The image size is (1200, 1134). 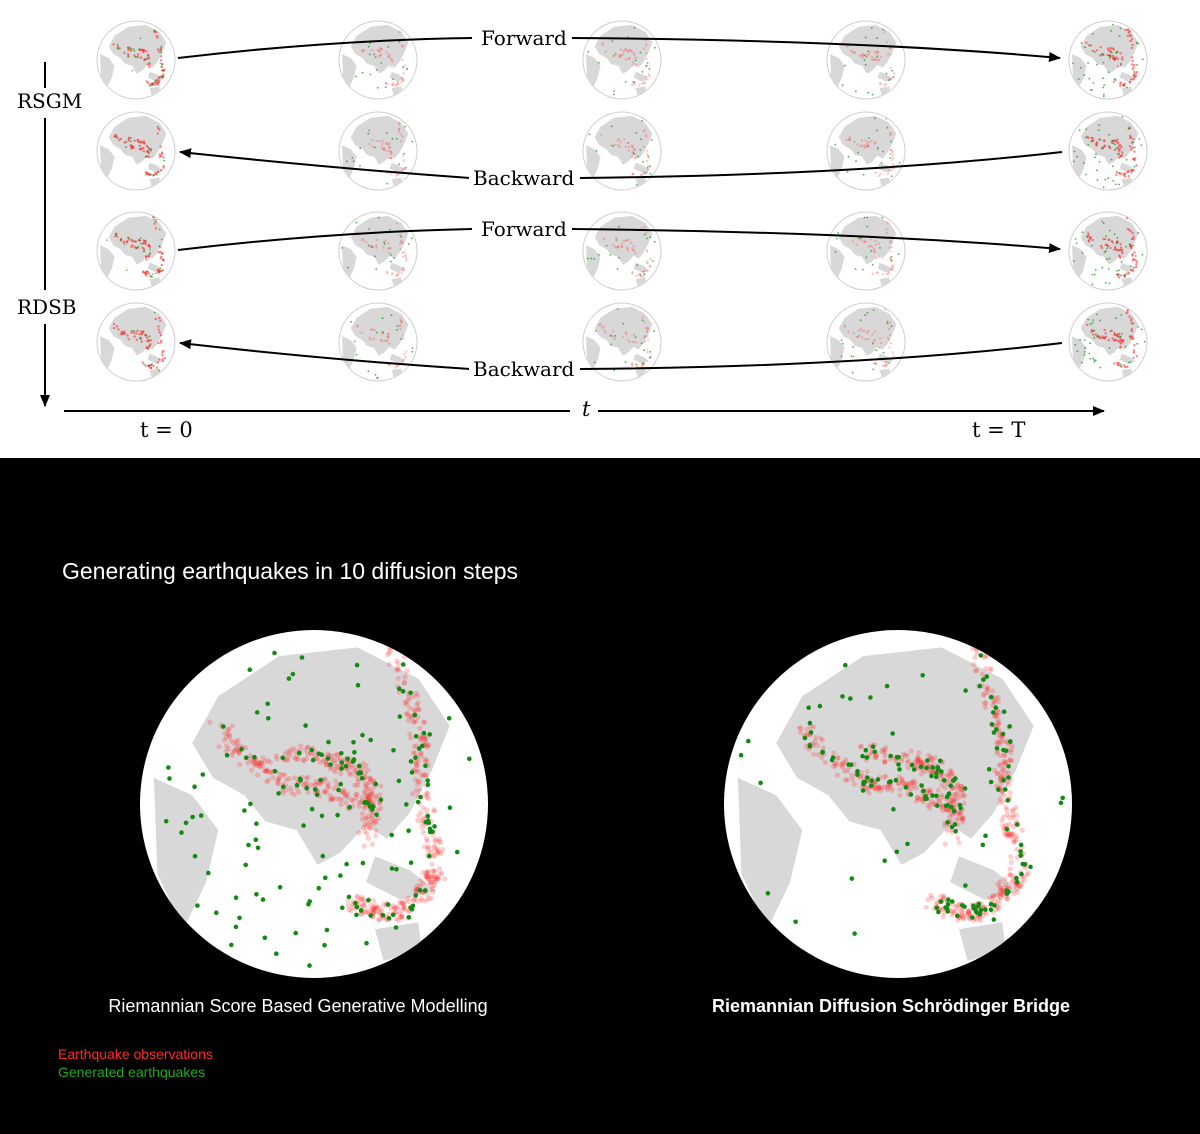 What do you see at coordinates (816, 49) in the screenshot?
I see `forward-arrow-rsgm-tail` at bounding box center [816, 49].